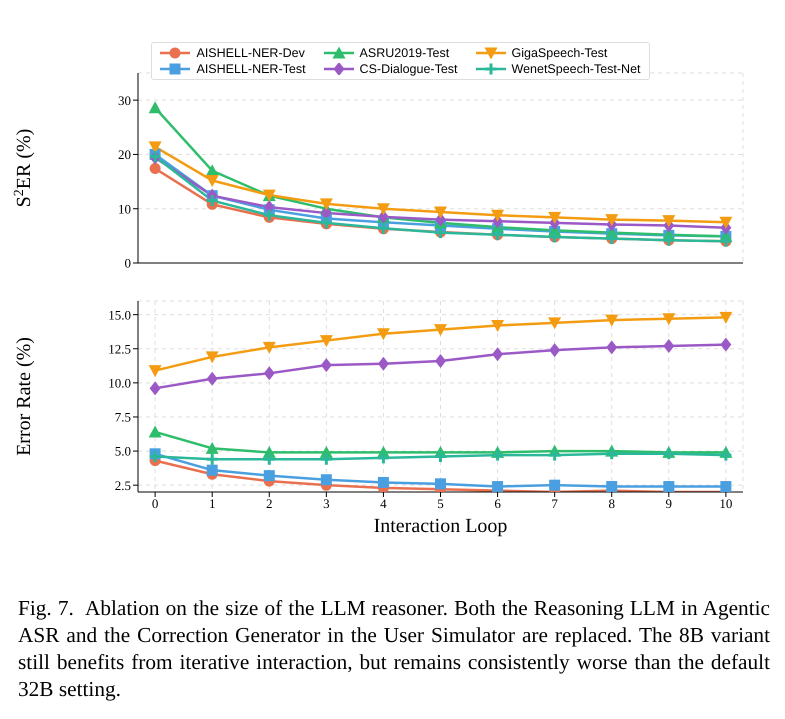 The height and width of the screenshot is (719, 785). Describe the element at coordinates (405, 53) in the screenshot. I see `legend-label: ASRU2019-Test` at that location.